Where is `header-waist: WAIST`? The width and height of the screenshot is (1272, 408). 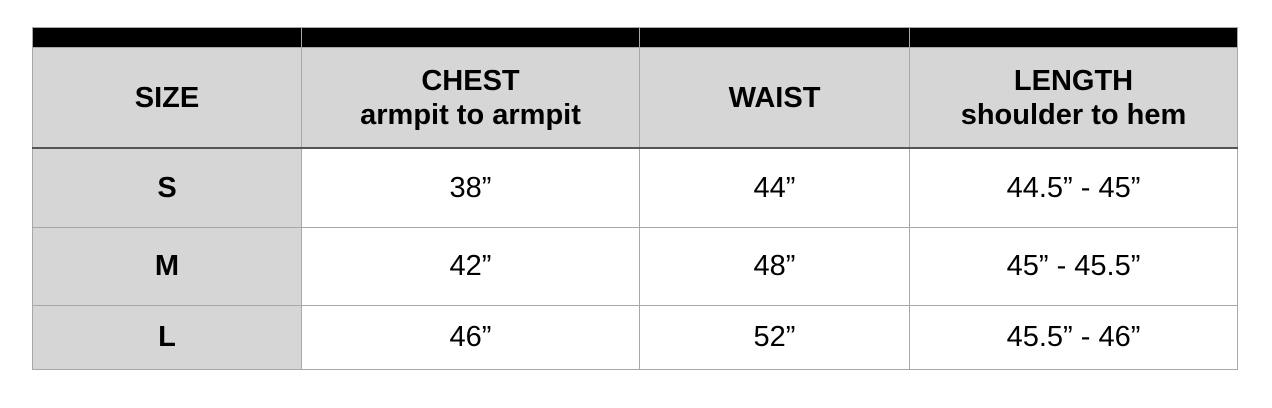 header-waist: WAIST is located at coordinates (774, 98).